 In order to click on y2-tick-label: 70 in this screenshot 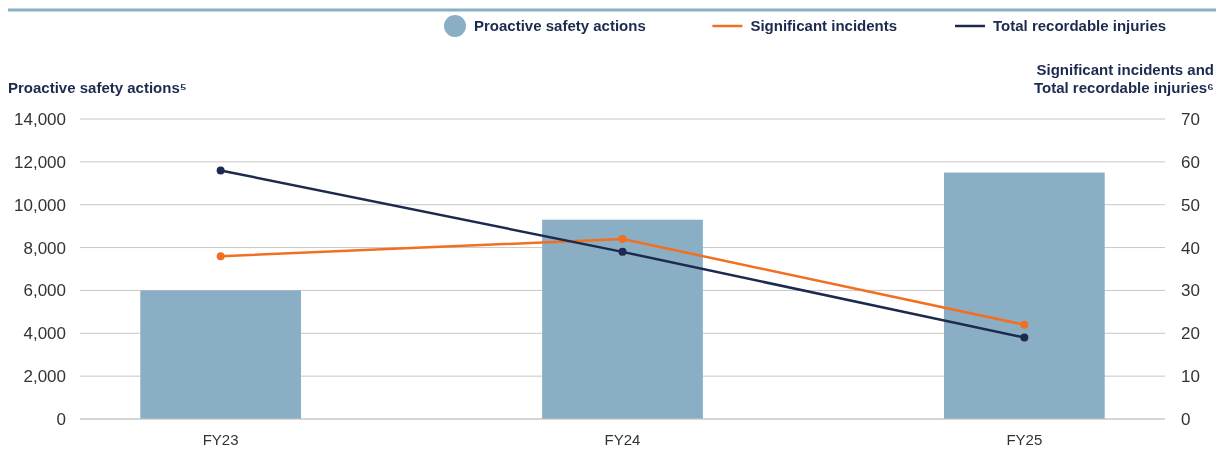, I will do `click(1190, 119)`.